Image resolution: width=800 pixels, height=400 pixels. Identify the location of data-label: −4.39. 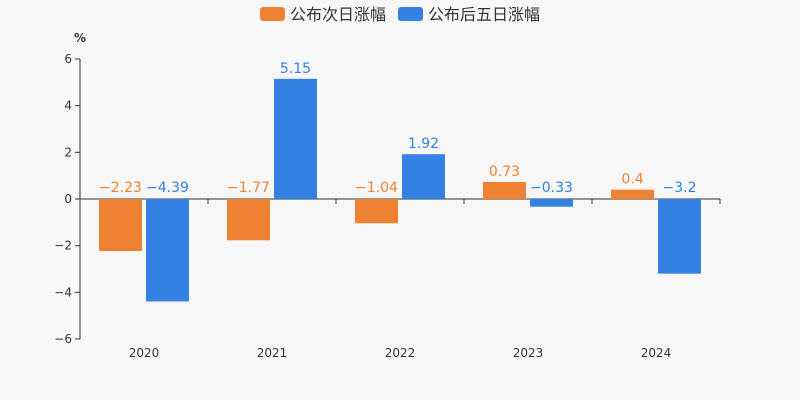
(167, 188).